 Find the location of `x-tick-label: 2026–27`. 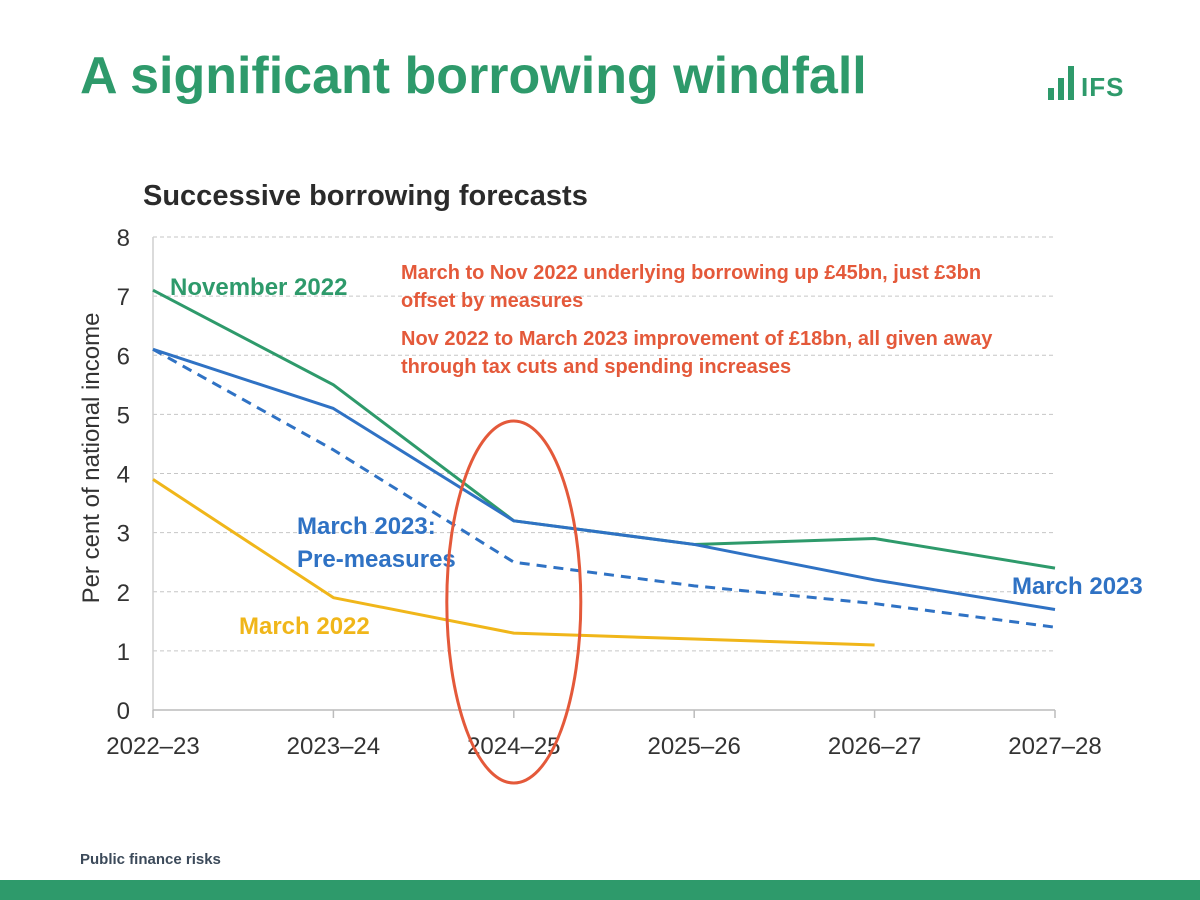

x-tick-label: 2026–27 is located at coordinates (874, 746).